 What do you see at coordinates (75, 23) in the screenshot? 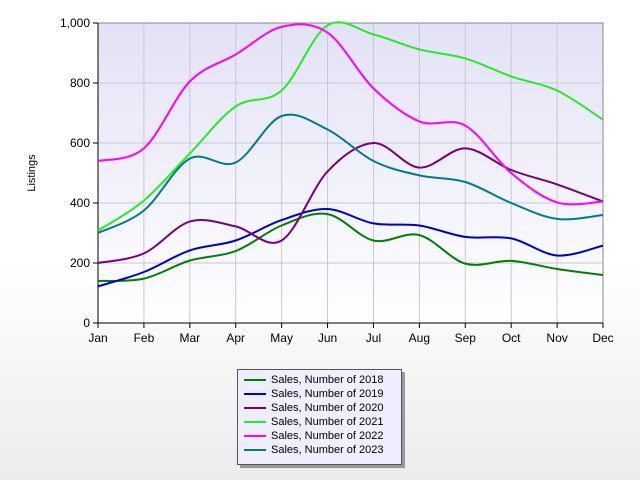
I see `y-tick-label: 1,000` at bounding box center [75, 23].